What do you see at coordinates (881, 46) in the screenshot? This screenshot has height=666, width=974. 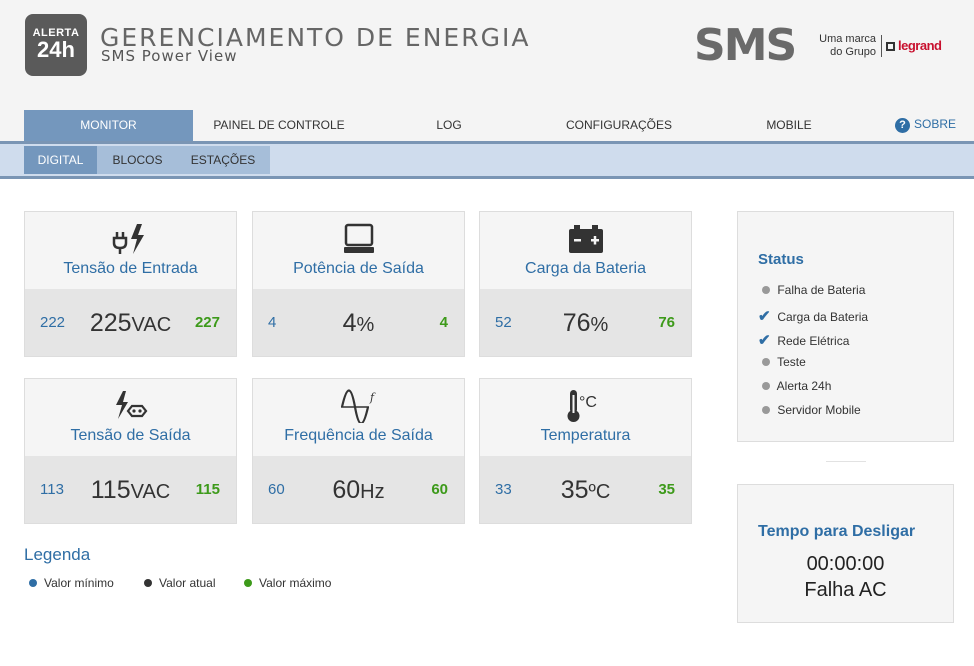 I see `brand-separator` at bounding box center [881, 46].